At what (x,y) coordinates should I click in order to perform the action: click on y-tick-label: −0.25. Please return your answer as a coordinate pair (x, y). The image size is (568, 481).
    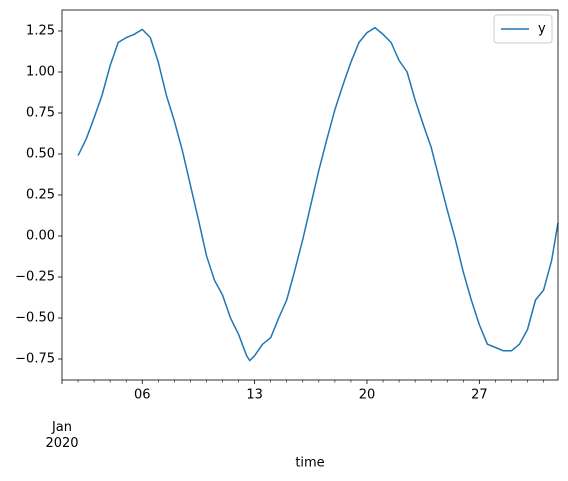
    Looking at the image, I should click on (35, 277).